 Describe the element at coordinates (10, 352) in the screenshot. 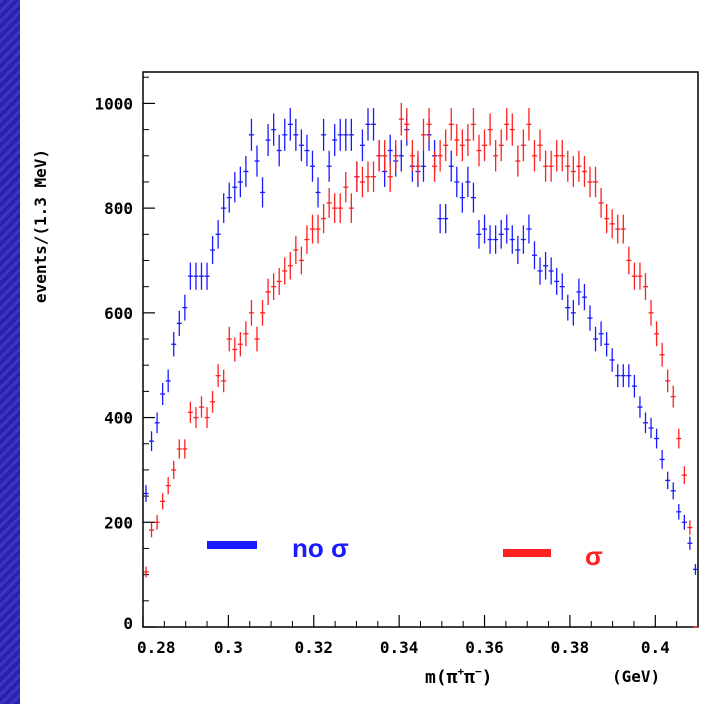

I see `left-border` at that location.